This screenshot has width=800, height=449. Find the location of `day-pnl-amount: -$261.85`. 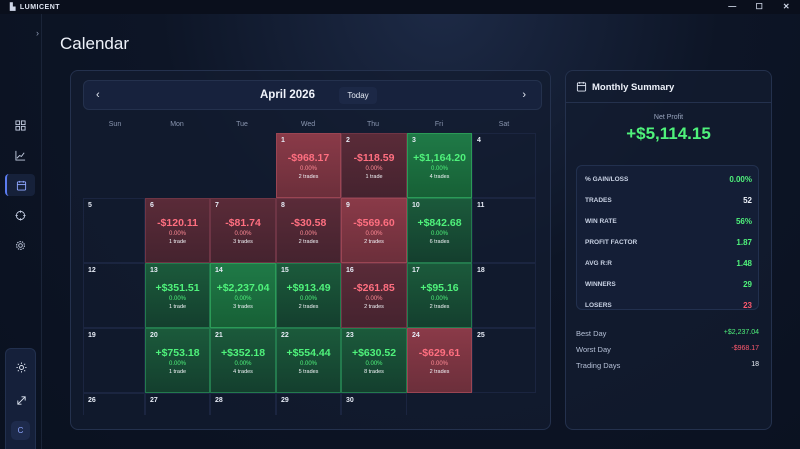

day-pnl-amount: -$261.85 is located at coordinates (374, 288).